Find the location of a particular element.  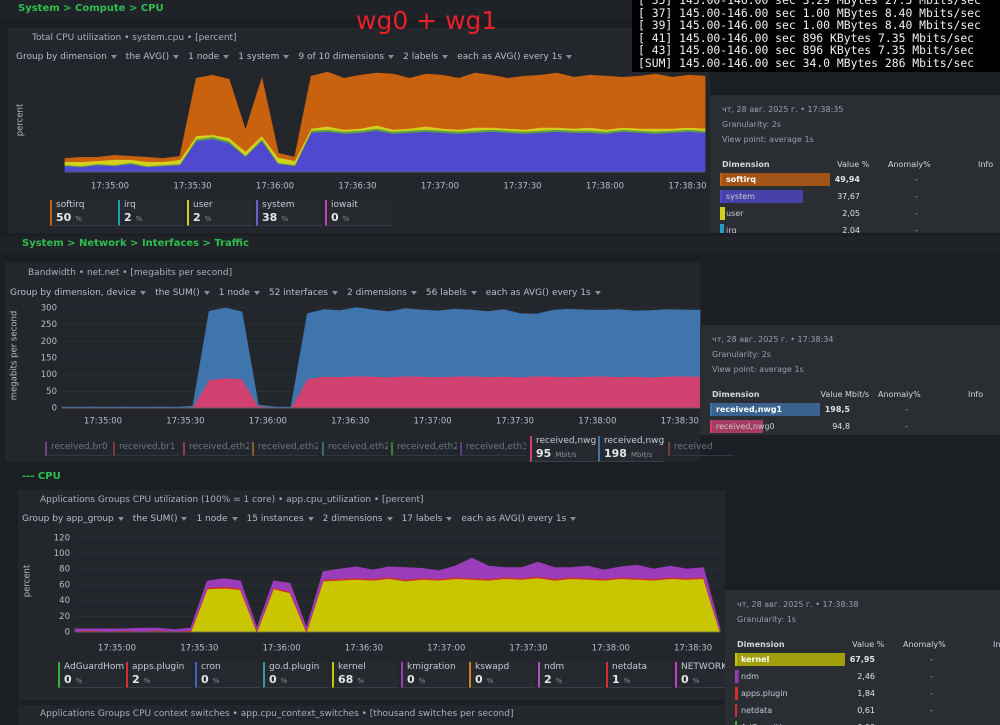

tooltip-column: Dimension is located at coordinates (736, 394).